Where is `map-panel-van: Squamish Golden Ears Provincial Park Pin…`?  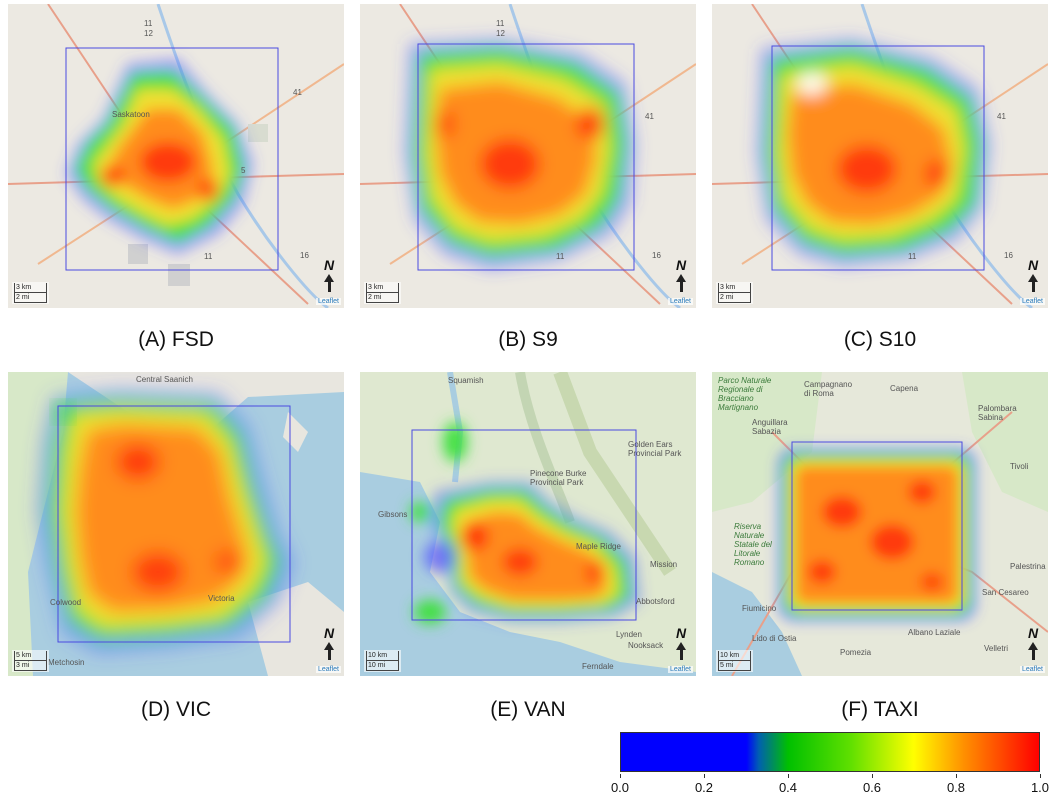 map-panel-van: Squamish Golden Ears Provincial Park Pin… is located at coordinates (528, 524).